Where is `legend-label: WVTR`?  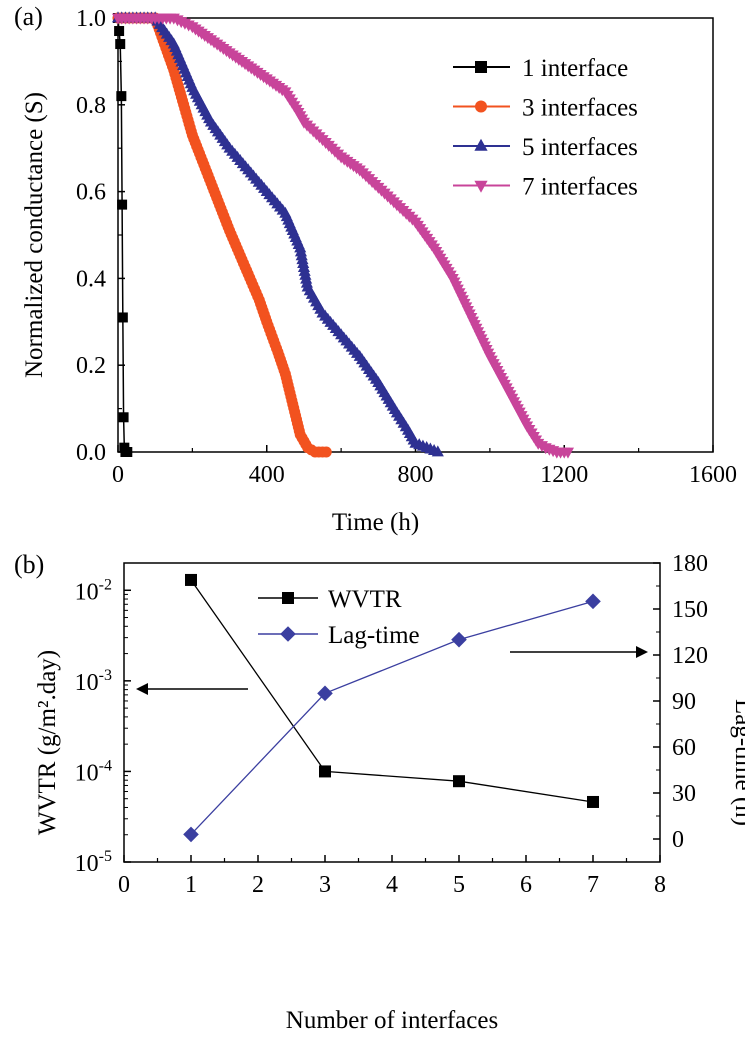 legend-label: WVTR is located at coordinates (365, 599).